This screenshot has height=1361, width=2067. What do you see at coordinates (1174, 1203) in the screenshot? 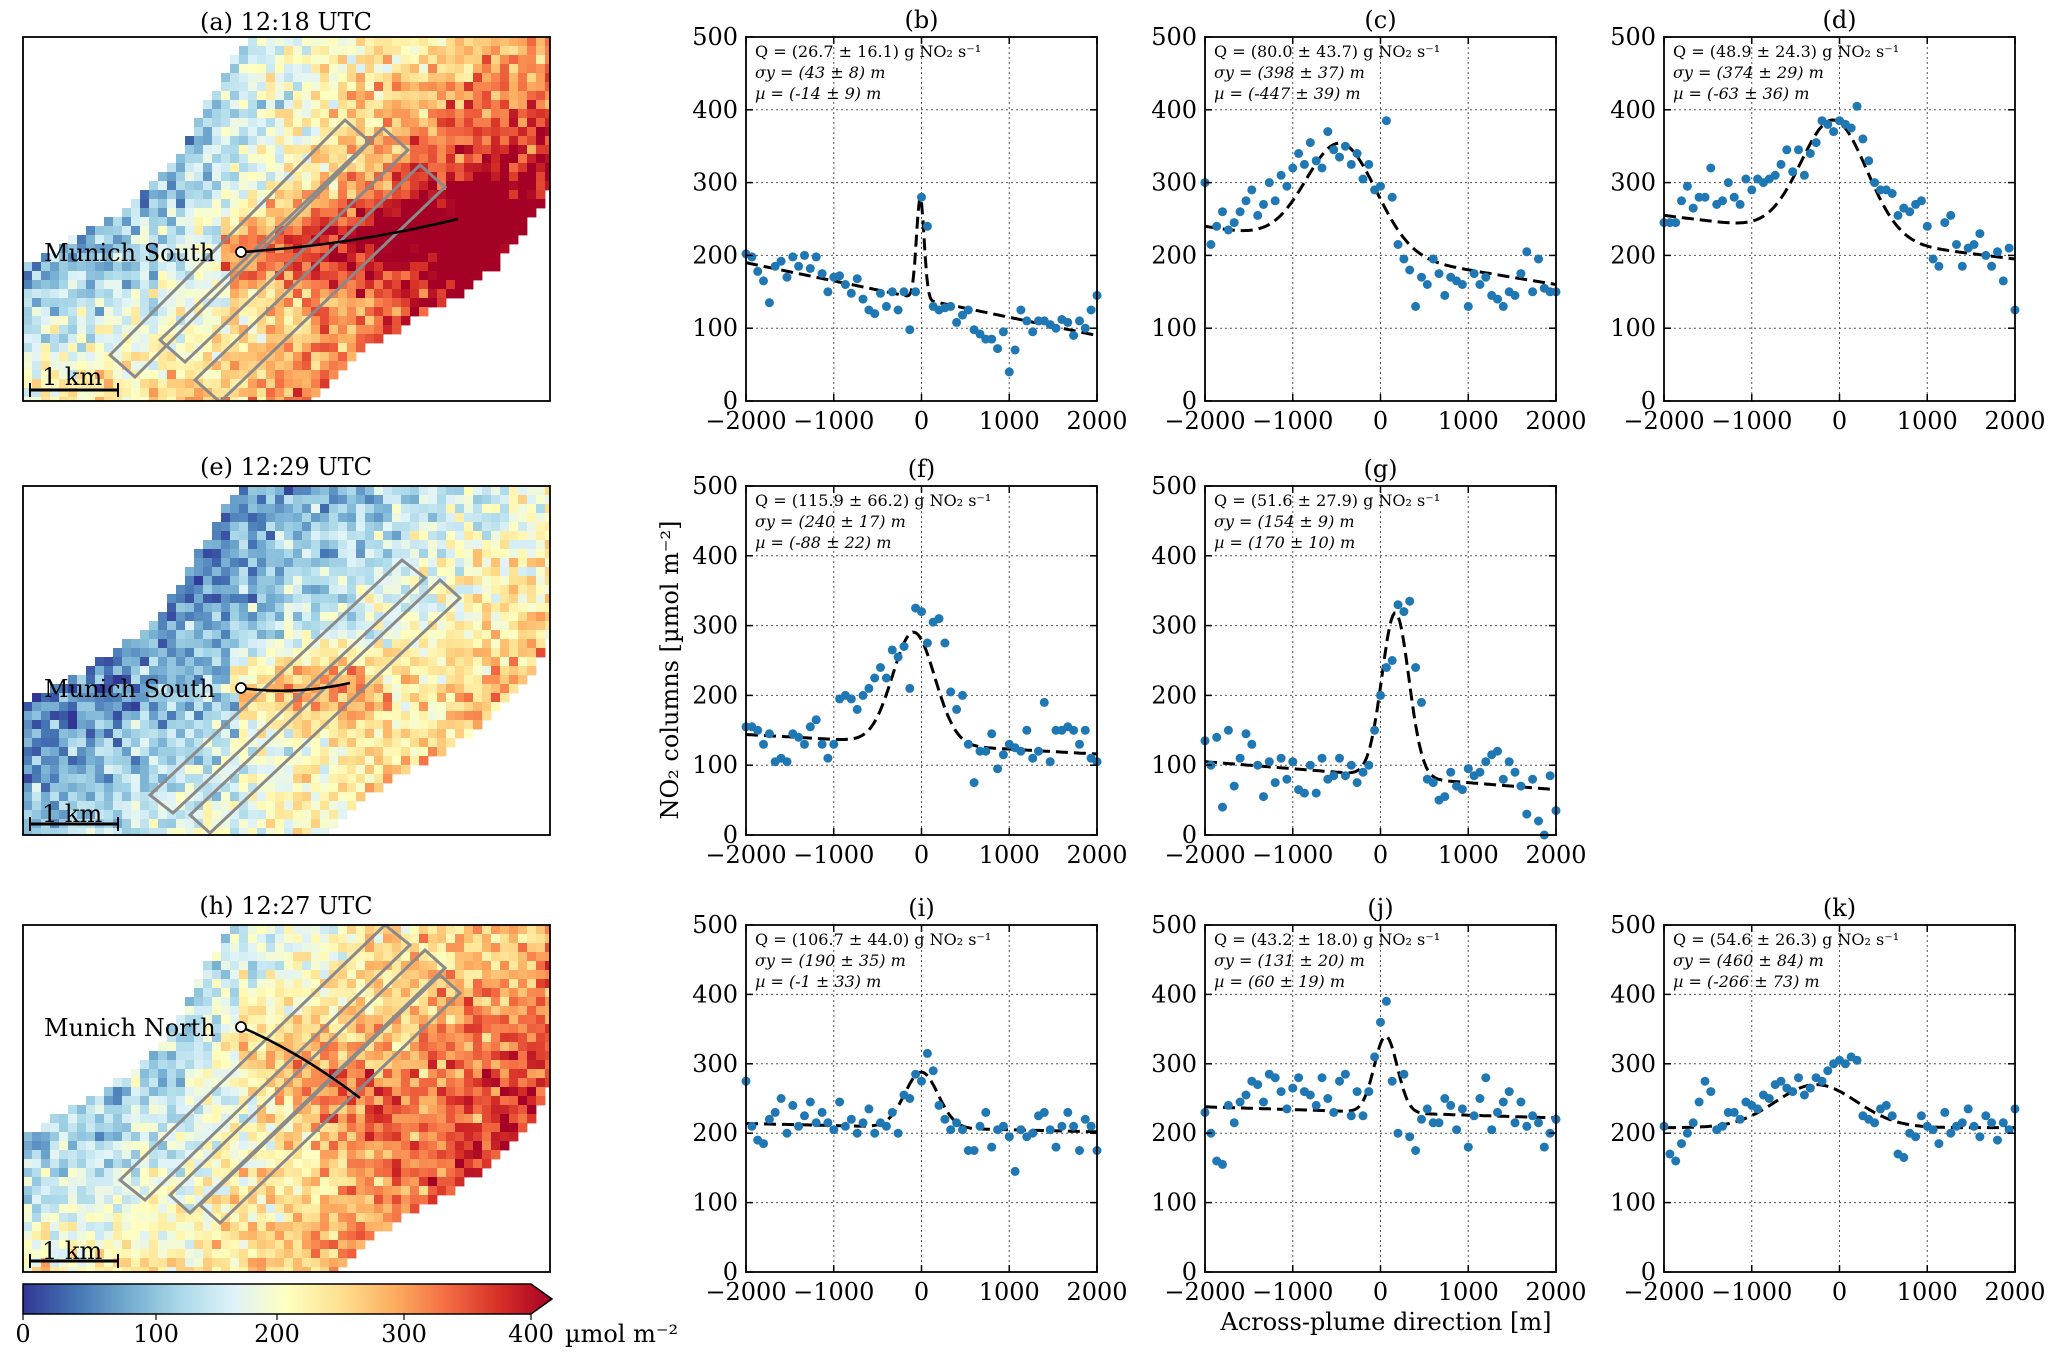
I see `y-tick-label: 100` at bounding box center [1174, 1203].